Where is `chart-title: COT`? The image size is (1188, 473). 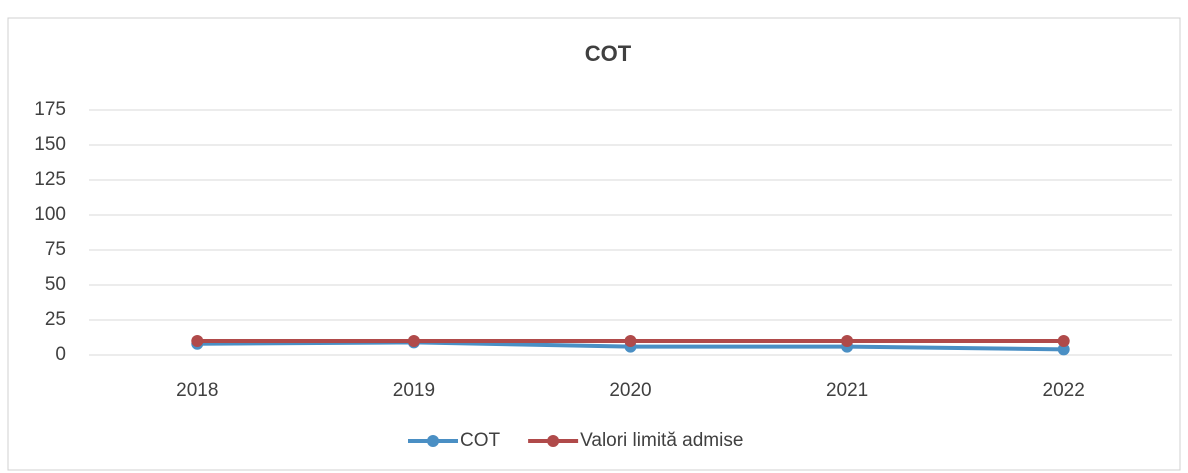
chart-title: COT is located at coordinates (608, 53).